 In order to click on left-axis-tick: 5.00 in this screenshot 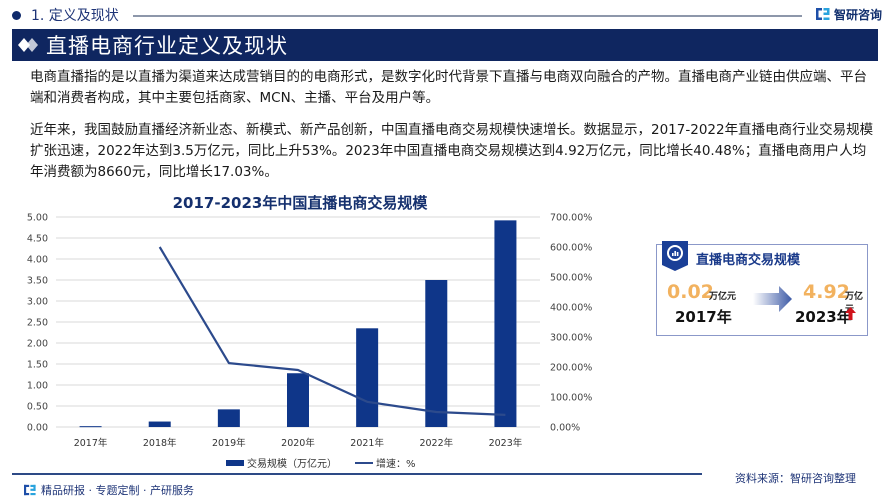, I will do `click(37, 218)`.